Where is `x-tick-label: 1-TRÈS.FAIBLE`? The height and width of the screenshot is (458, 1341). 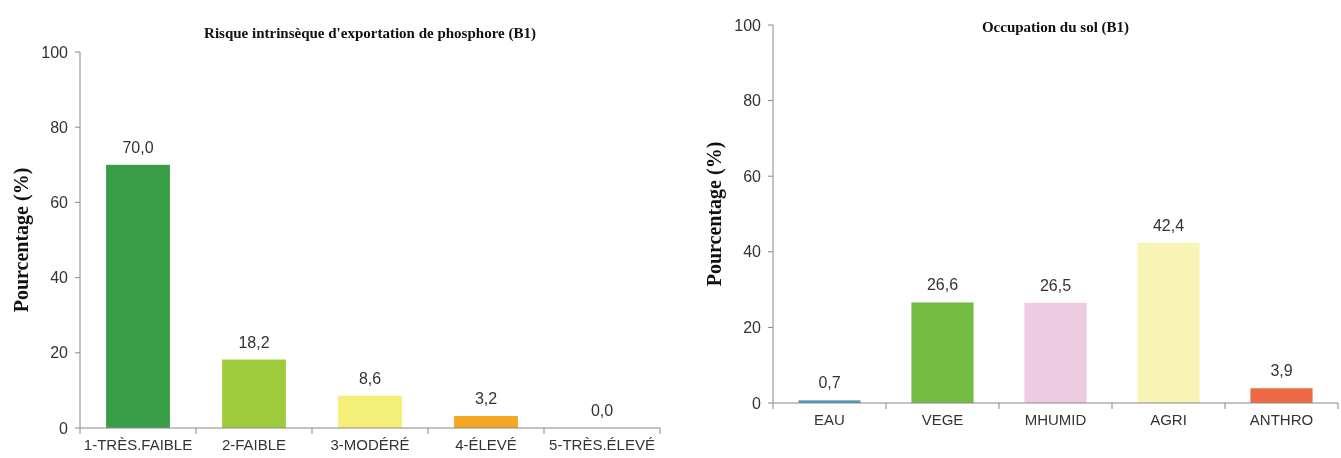
x-tick-label: 1-TRÈS.FAIBLE is located at coordinates (138, 444).